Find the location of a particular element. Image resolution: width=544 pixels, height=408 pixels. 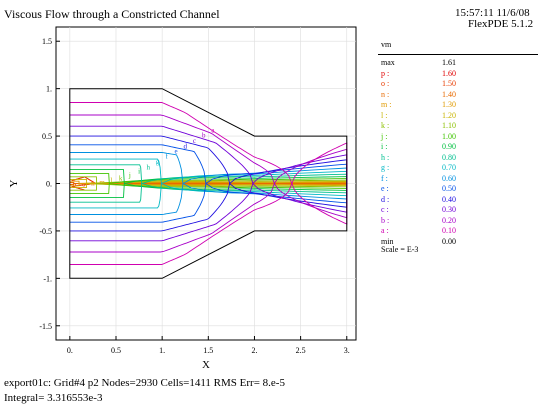

contour-label-f: f is located at coordinates (167, 157).